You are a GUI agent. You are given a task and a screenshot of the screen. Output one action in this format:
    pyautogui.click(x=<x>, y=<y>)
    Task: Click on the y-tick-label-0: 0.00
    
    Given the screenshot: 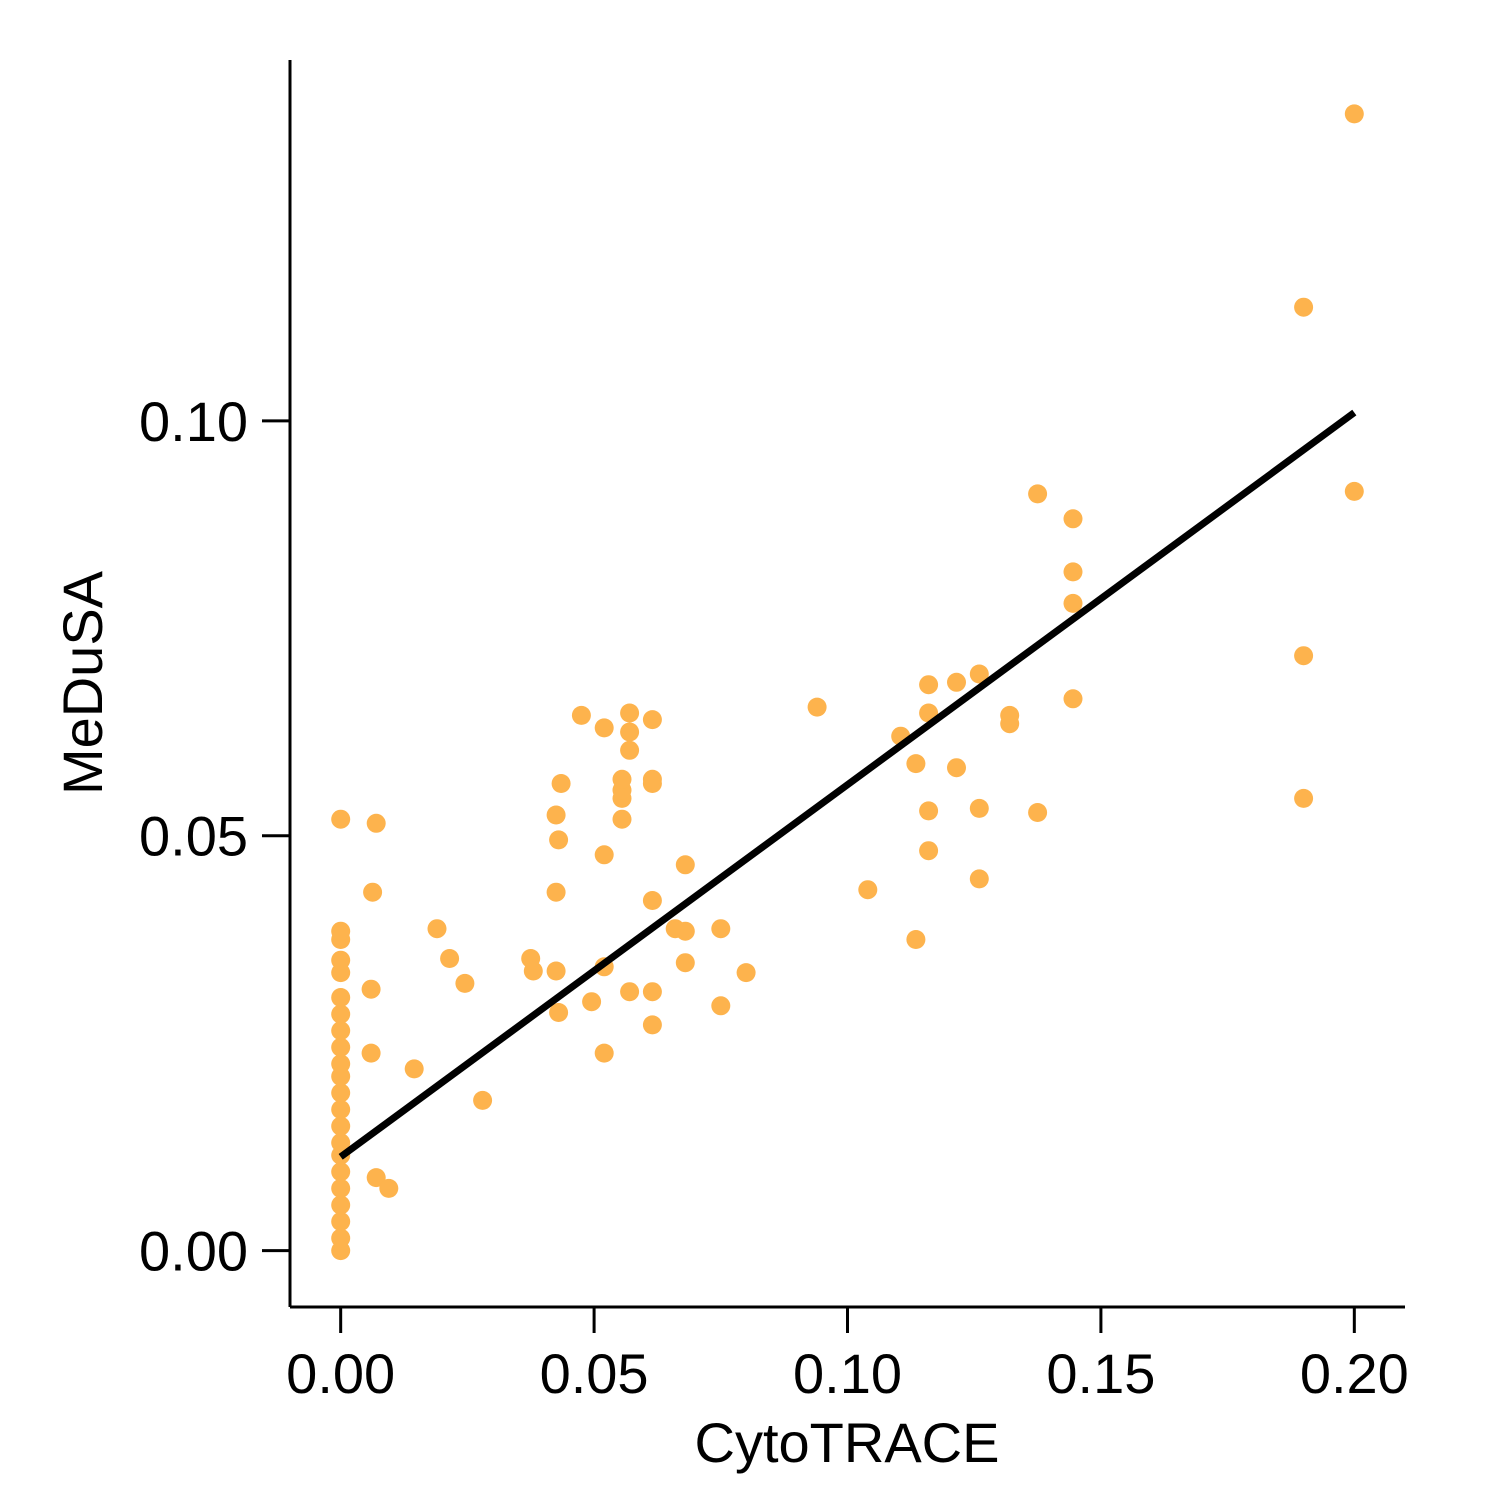 What is the action you would take?
    pyautogui.click(x=193, y=1251)
    